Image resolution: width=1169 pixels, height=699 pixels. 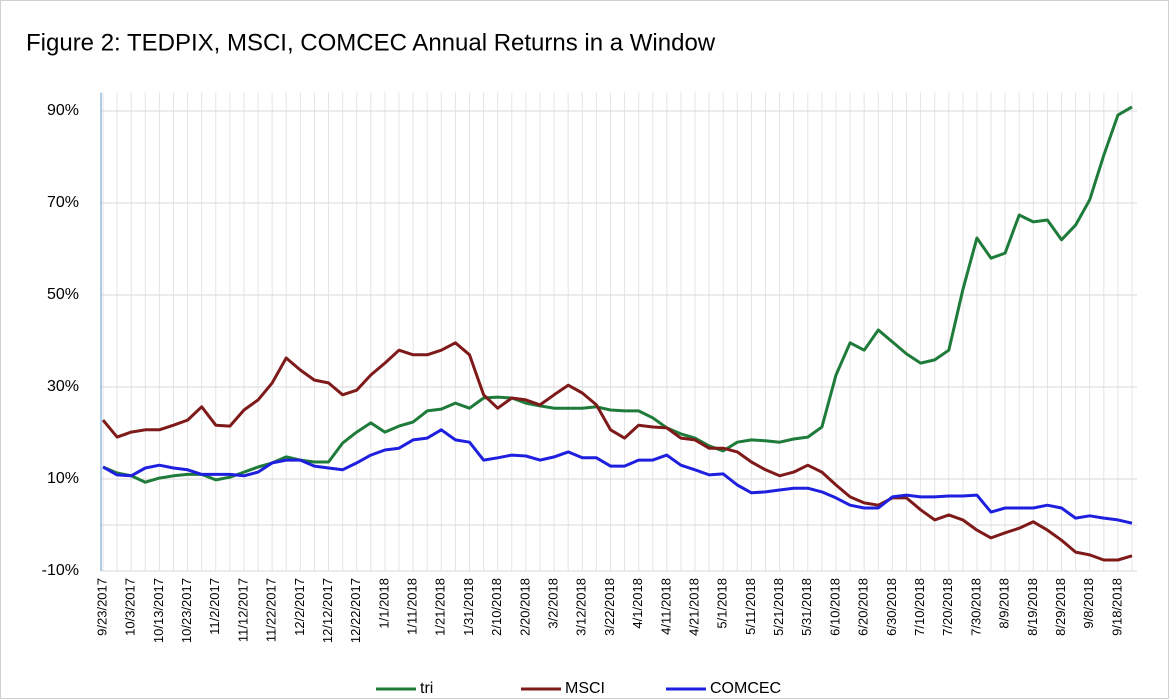 I want to click on x-tick-label: 11/22/2017, so click(x=271, y=610).